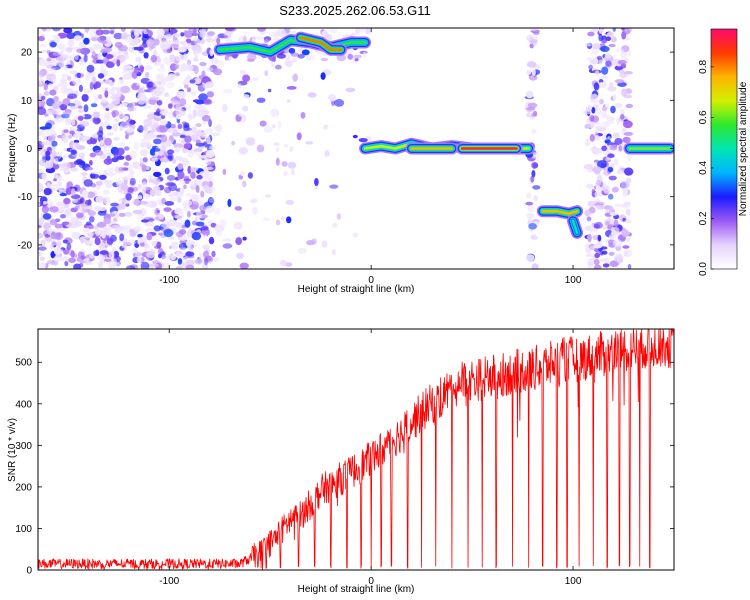  I want to click on colorbar-ticks: 0.0 0.2 0.4 0.6 0.8, so click(706, 168).